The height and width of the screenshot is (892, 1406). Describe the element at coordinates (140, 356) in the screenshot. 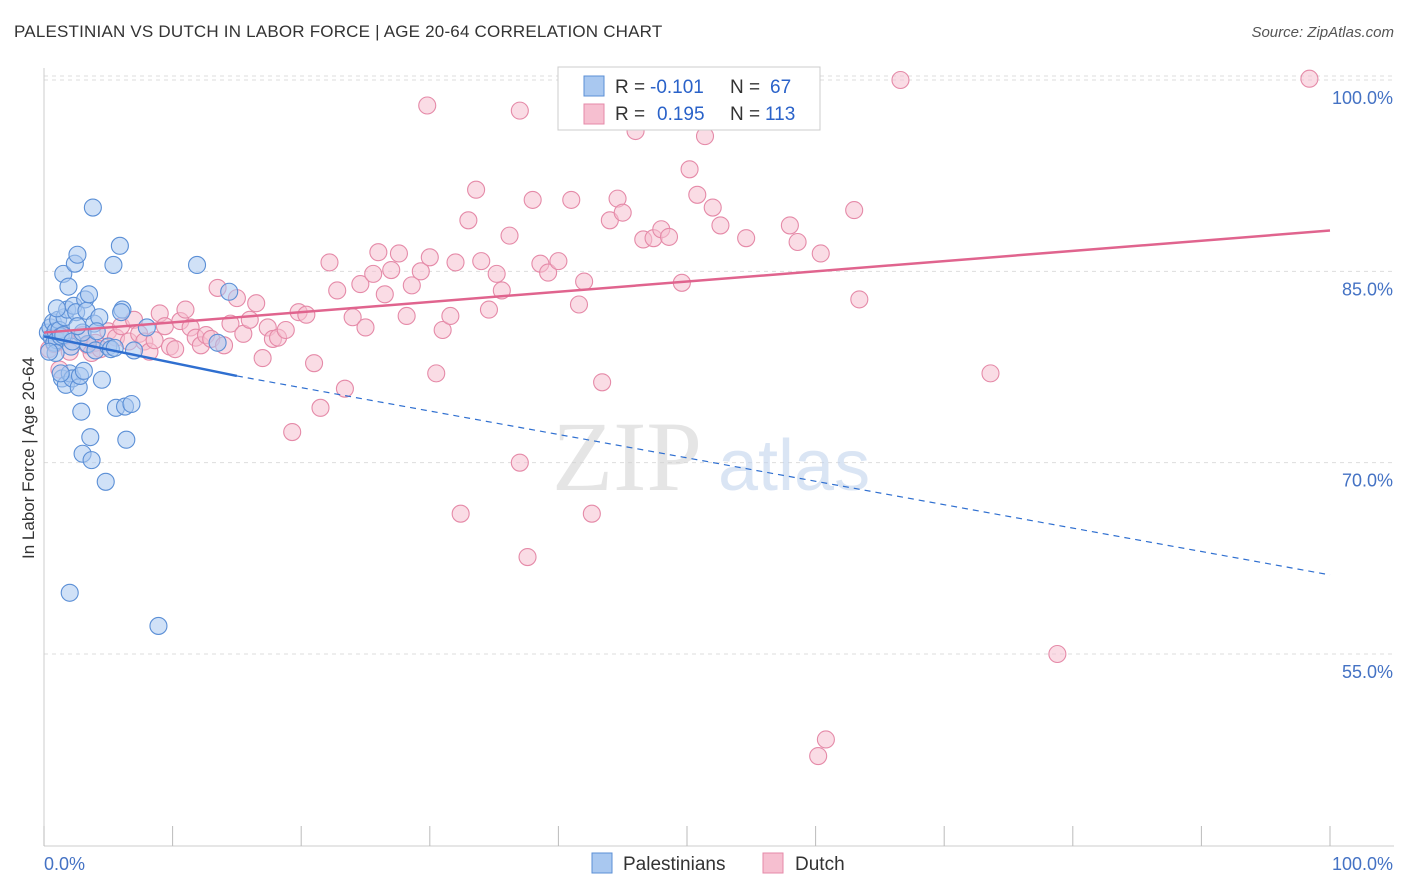

I see `palestinian-trend-line` at that location.